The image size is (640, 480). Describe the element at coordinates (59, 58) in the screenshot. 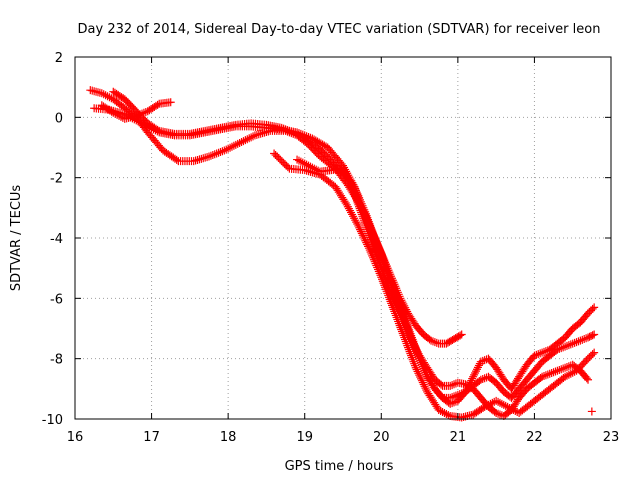

I see `y-tick-label: 2` at that location.